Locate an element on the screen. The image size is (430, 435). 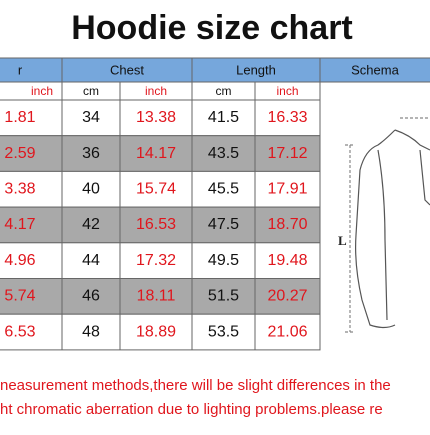
group-header: Schema is located at coordinates (375, 69).